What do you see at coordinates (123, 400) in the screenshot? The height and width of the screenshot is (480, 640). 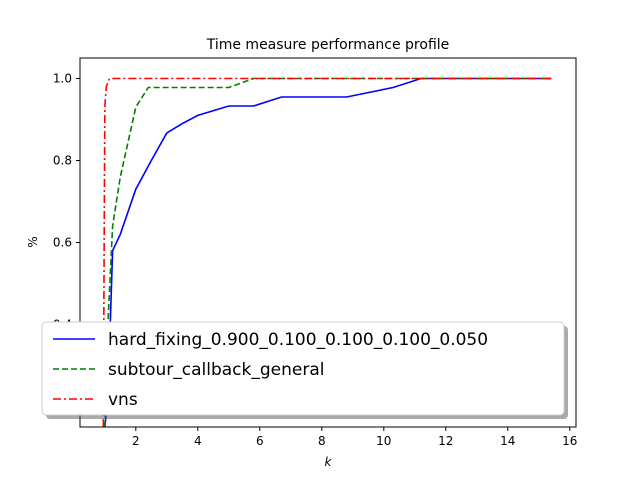 I see `legend-label-2: vns` at bounding box center [123, 400].